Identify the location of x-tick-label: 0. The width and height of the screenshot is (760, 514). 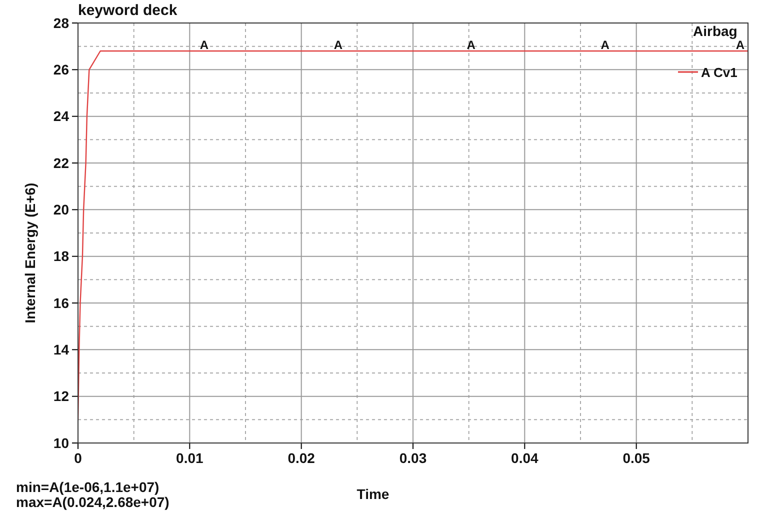
(78, 458).